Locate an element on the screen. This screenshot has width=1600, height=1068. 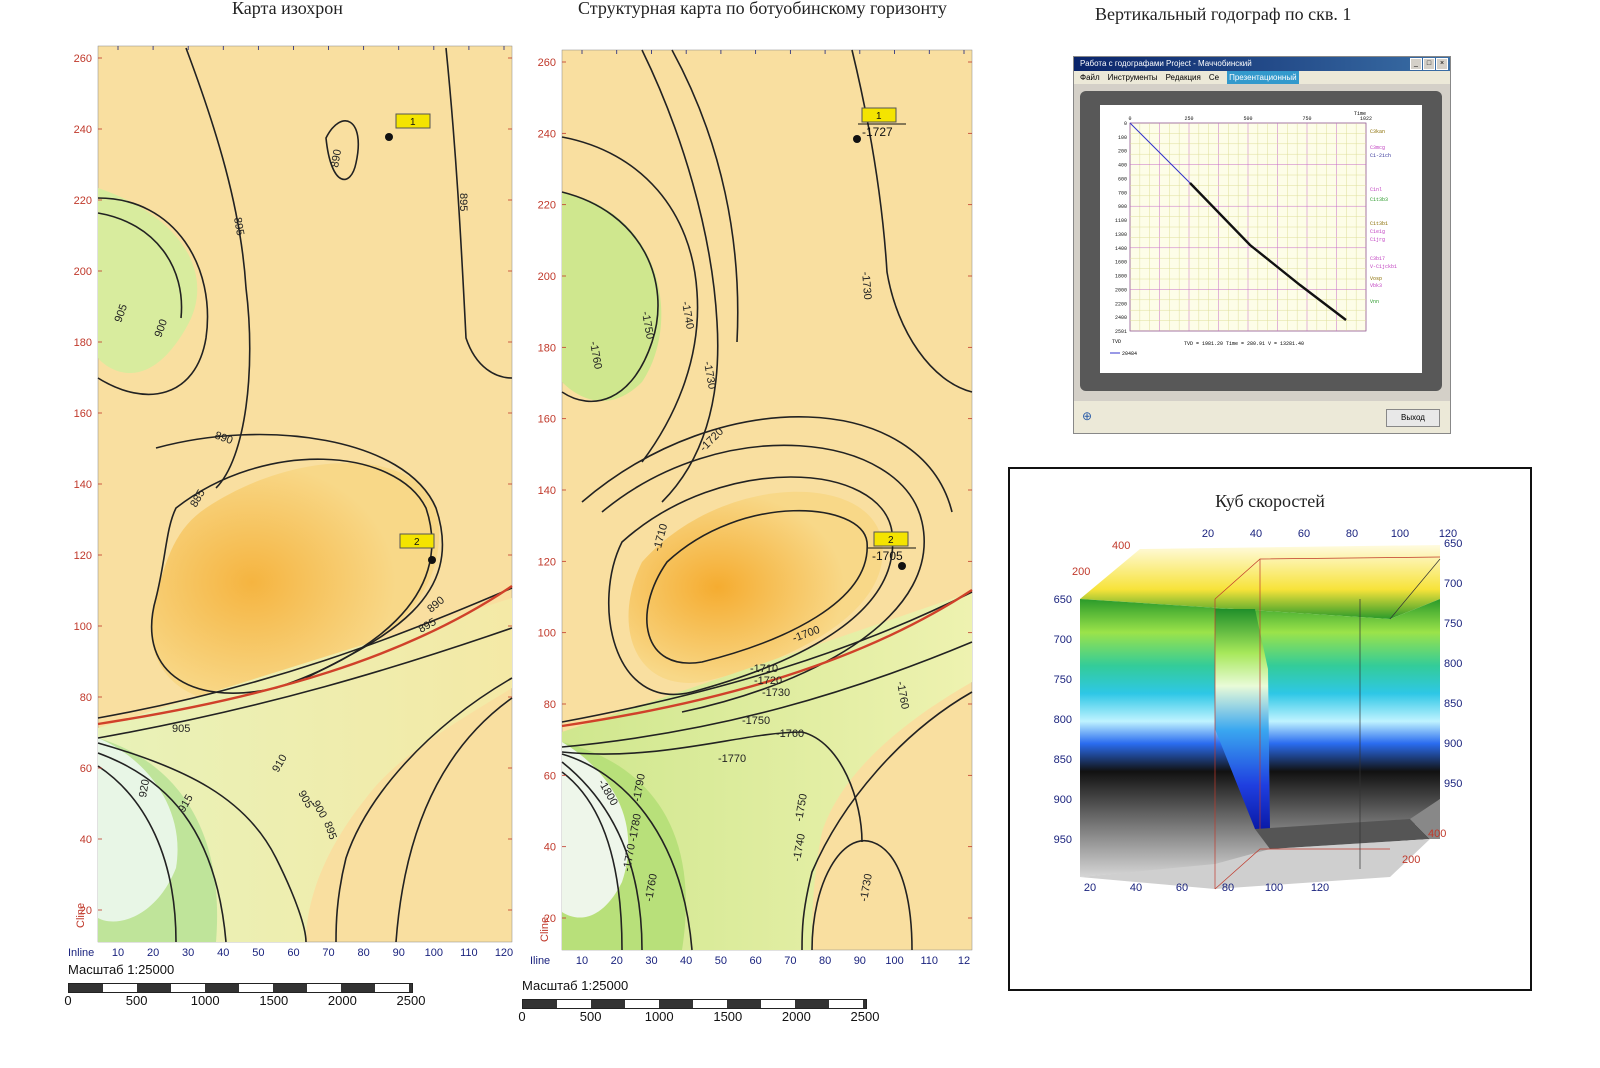
isochron-map-title: Карта изохрон is located at coordinates (287, 9).